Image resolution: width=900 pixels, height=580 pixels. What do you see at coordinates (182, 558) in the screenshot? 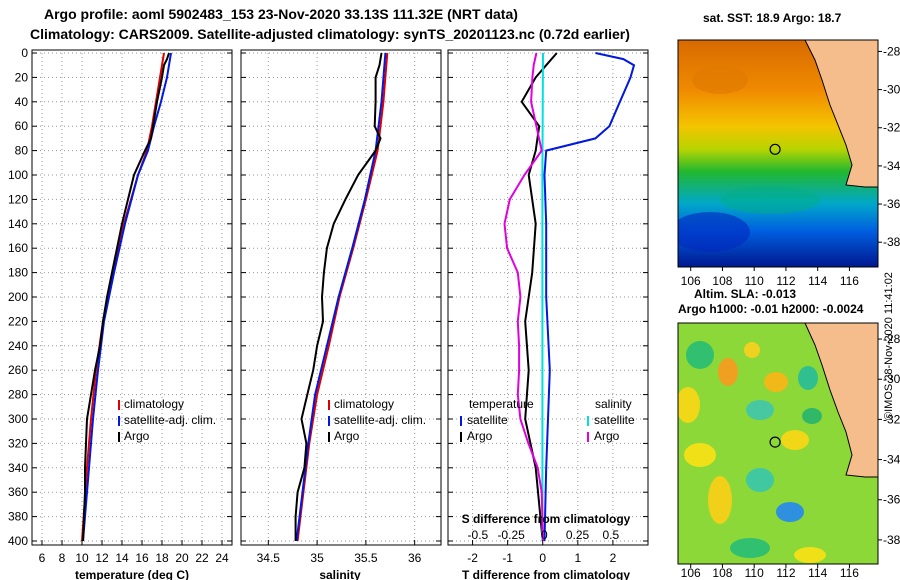
I see `x-tick-label: 20` at bounding box center [182, 558].